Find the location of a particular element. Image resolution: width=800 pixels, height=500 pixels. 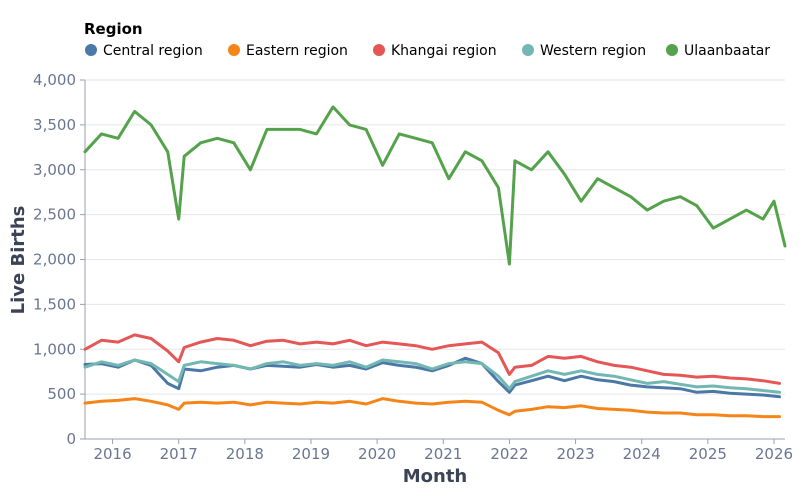

legend-label: Ulaanbaatar is located at coordinates (727, 51).